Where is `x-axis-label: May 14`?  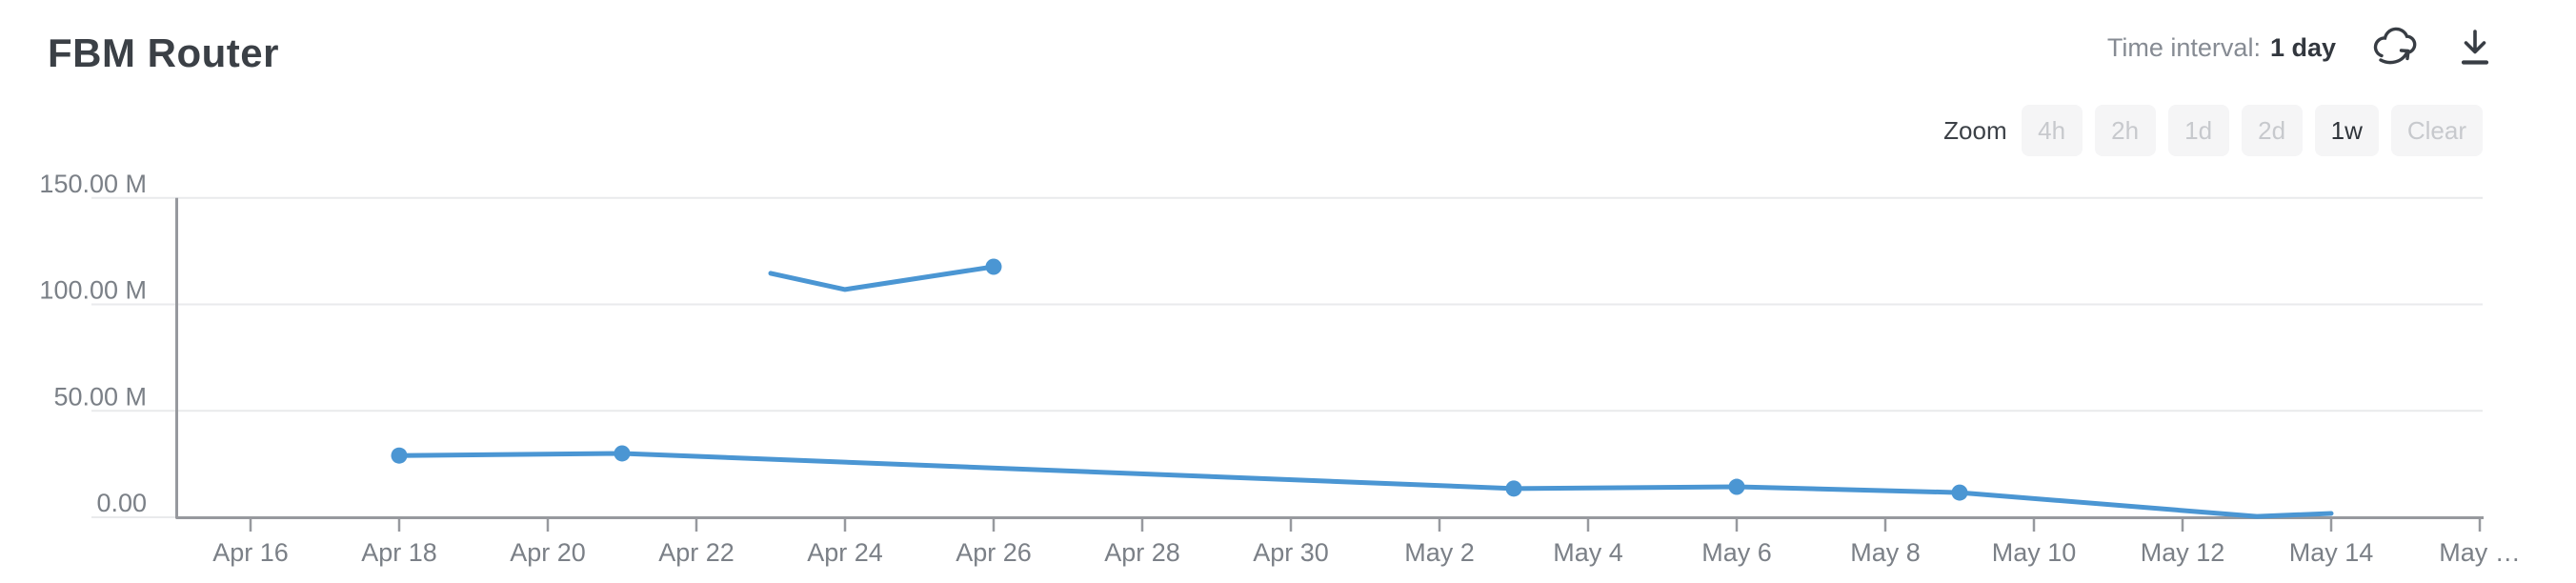
x-axis-label: May 14 is located at coordinates (2331, 552).